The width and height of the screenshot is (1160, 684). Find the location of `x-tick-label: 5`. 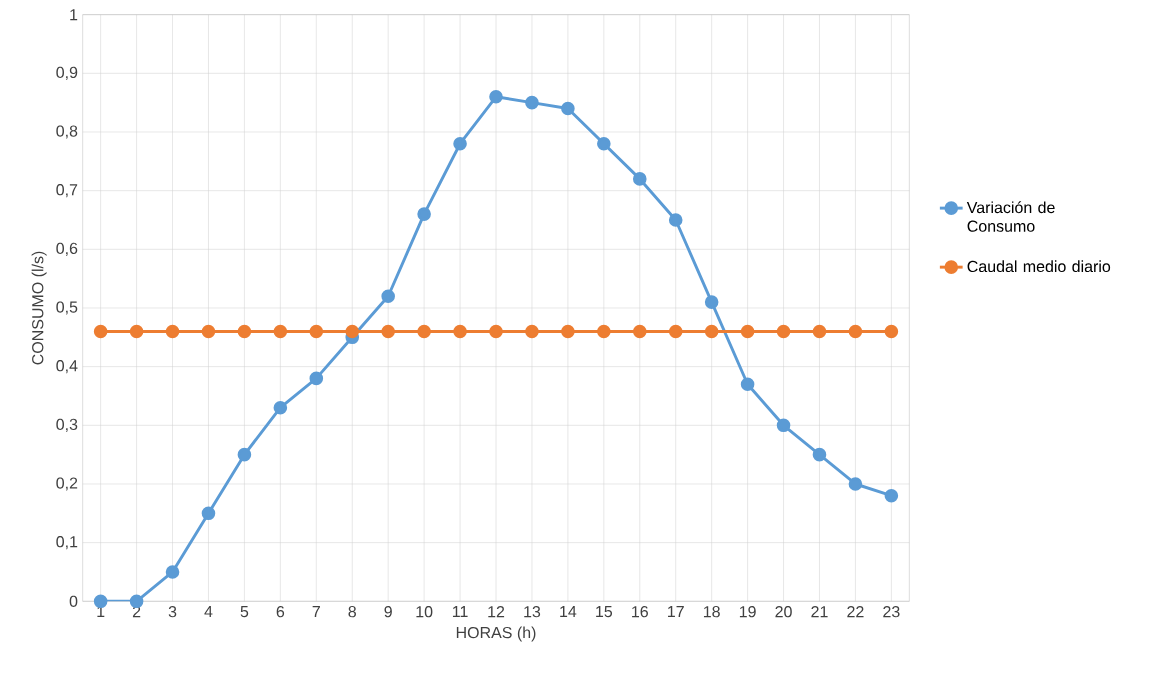

x-tick-label: 5 is located at coordinates (244, 612).